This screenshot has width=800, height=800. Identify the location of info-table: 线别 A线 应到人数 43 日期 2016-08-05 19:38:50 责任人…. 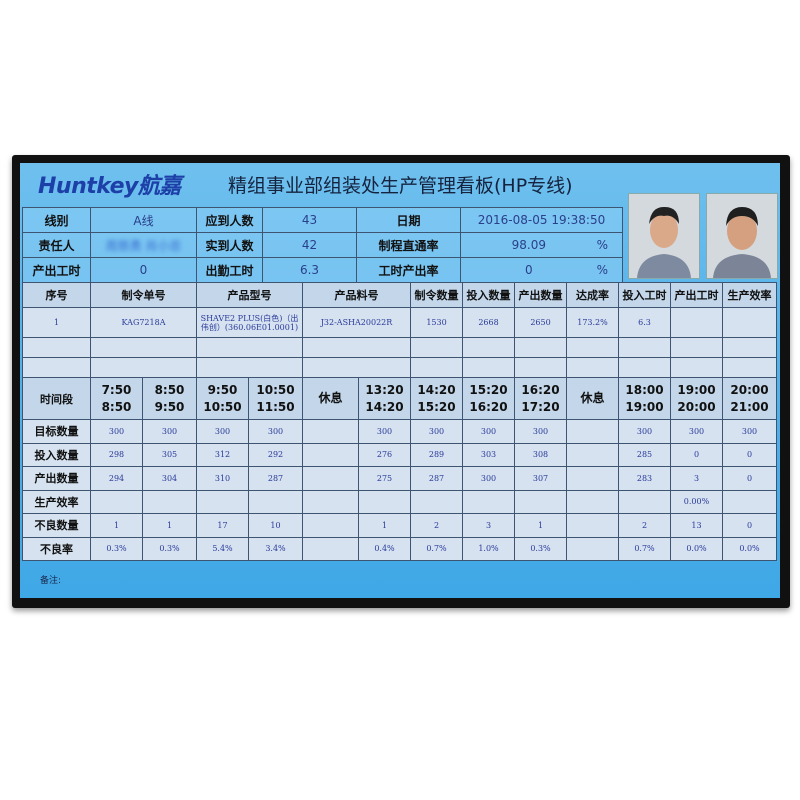
(322, 245).